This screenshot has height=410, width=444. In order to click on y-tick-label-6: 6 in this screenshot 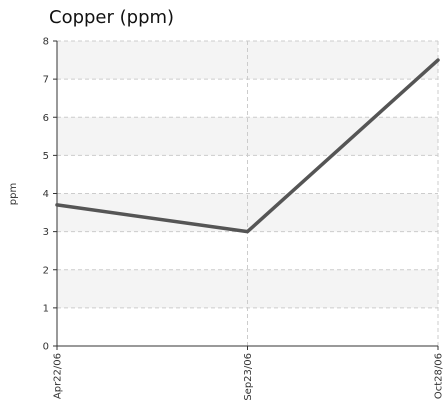, I will do `click(46, 118)`.